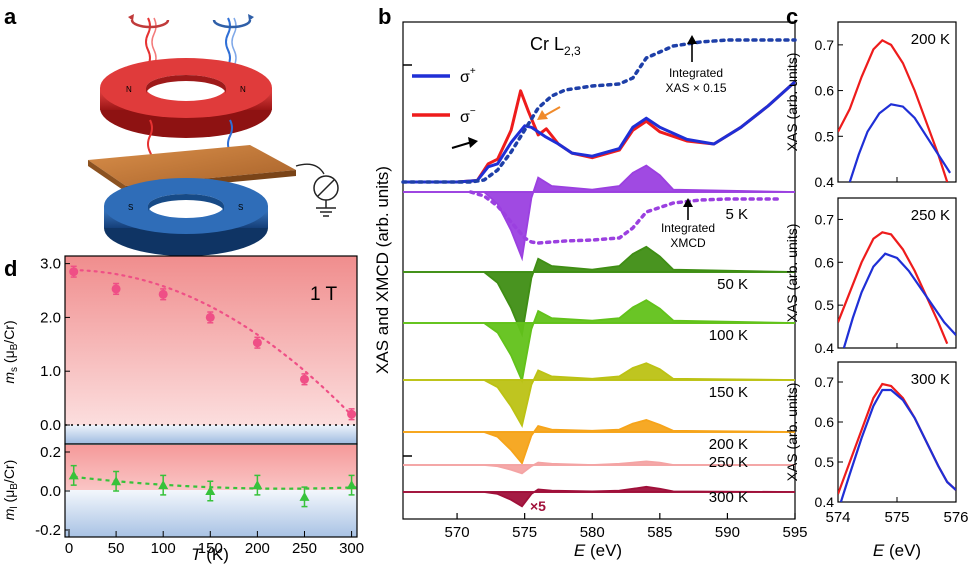 The width and height of the screenshot is (971, 564). What do you see at coordinates (257, 548) in the screenshot?
I see `x-tick-label: 200` at bounding box center [257, 548].